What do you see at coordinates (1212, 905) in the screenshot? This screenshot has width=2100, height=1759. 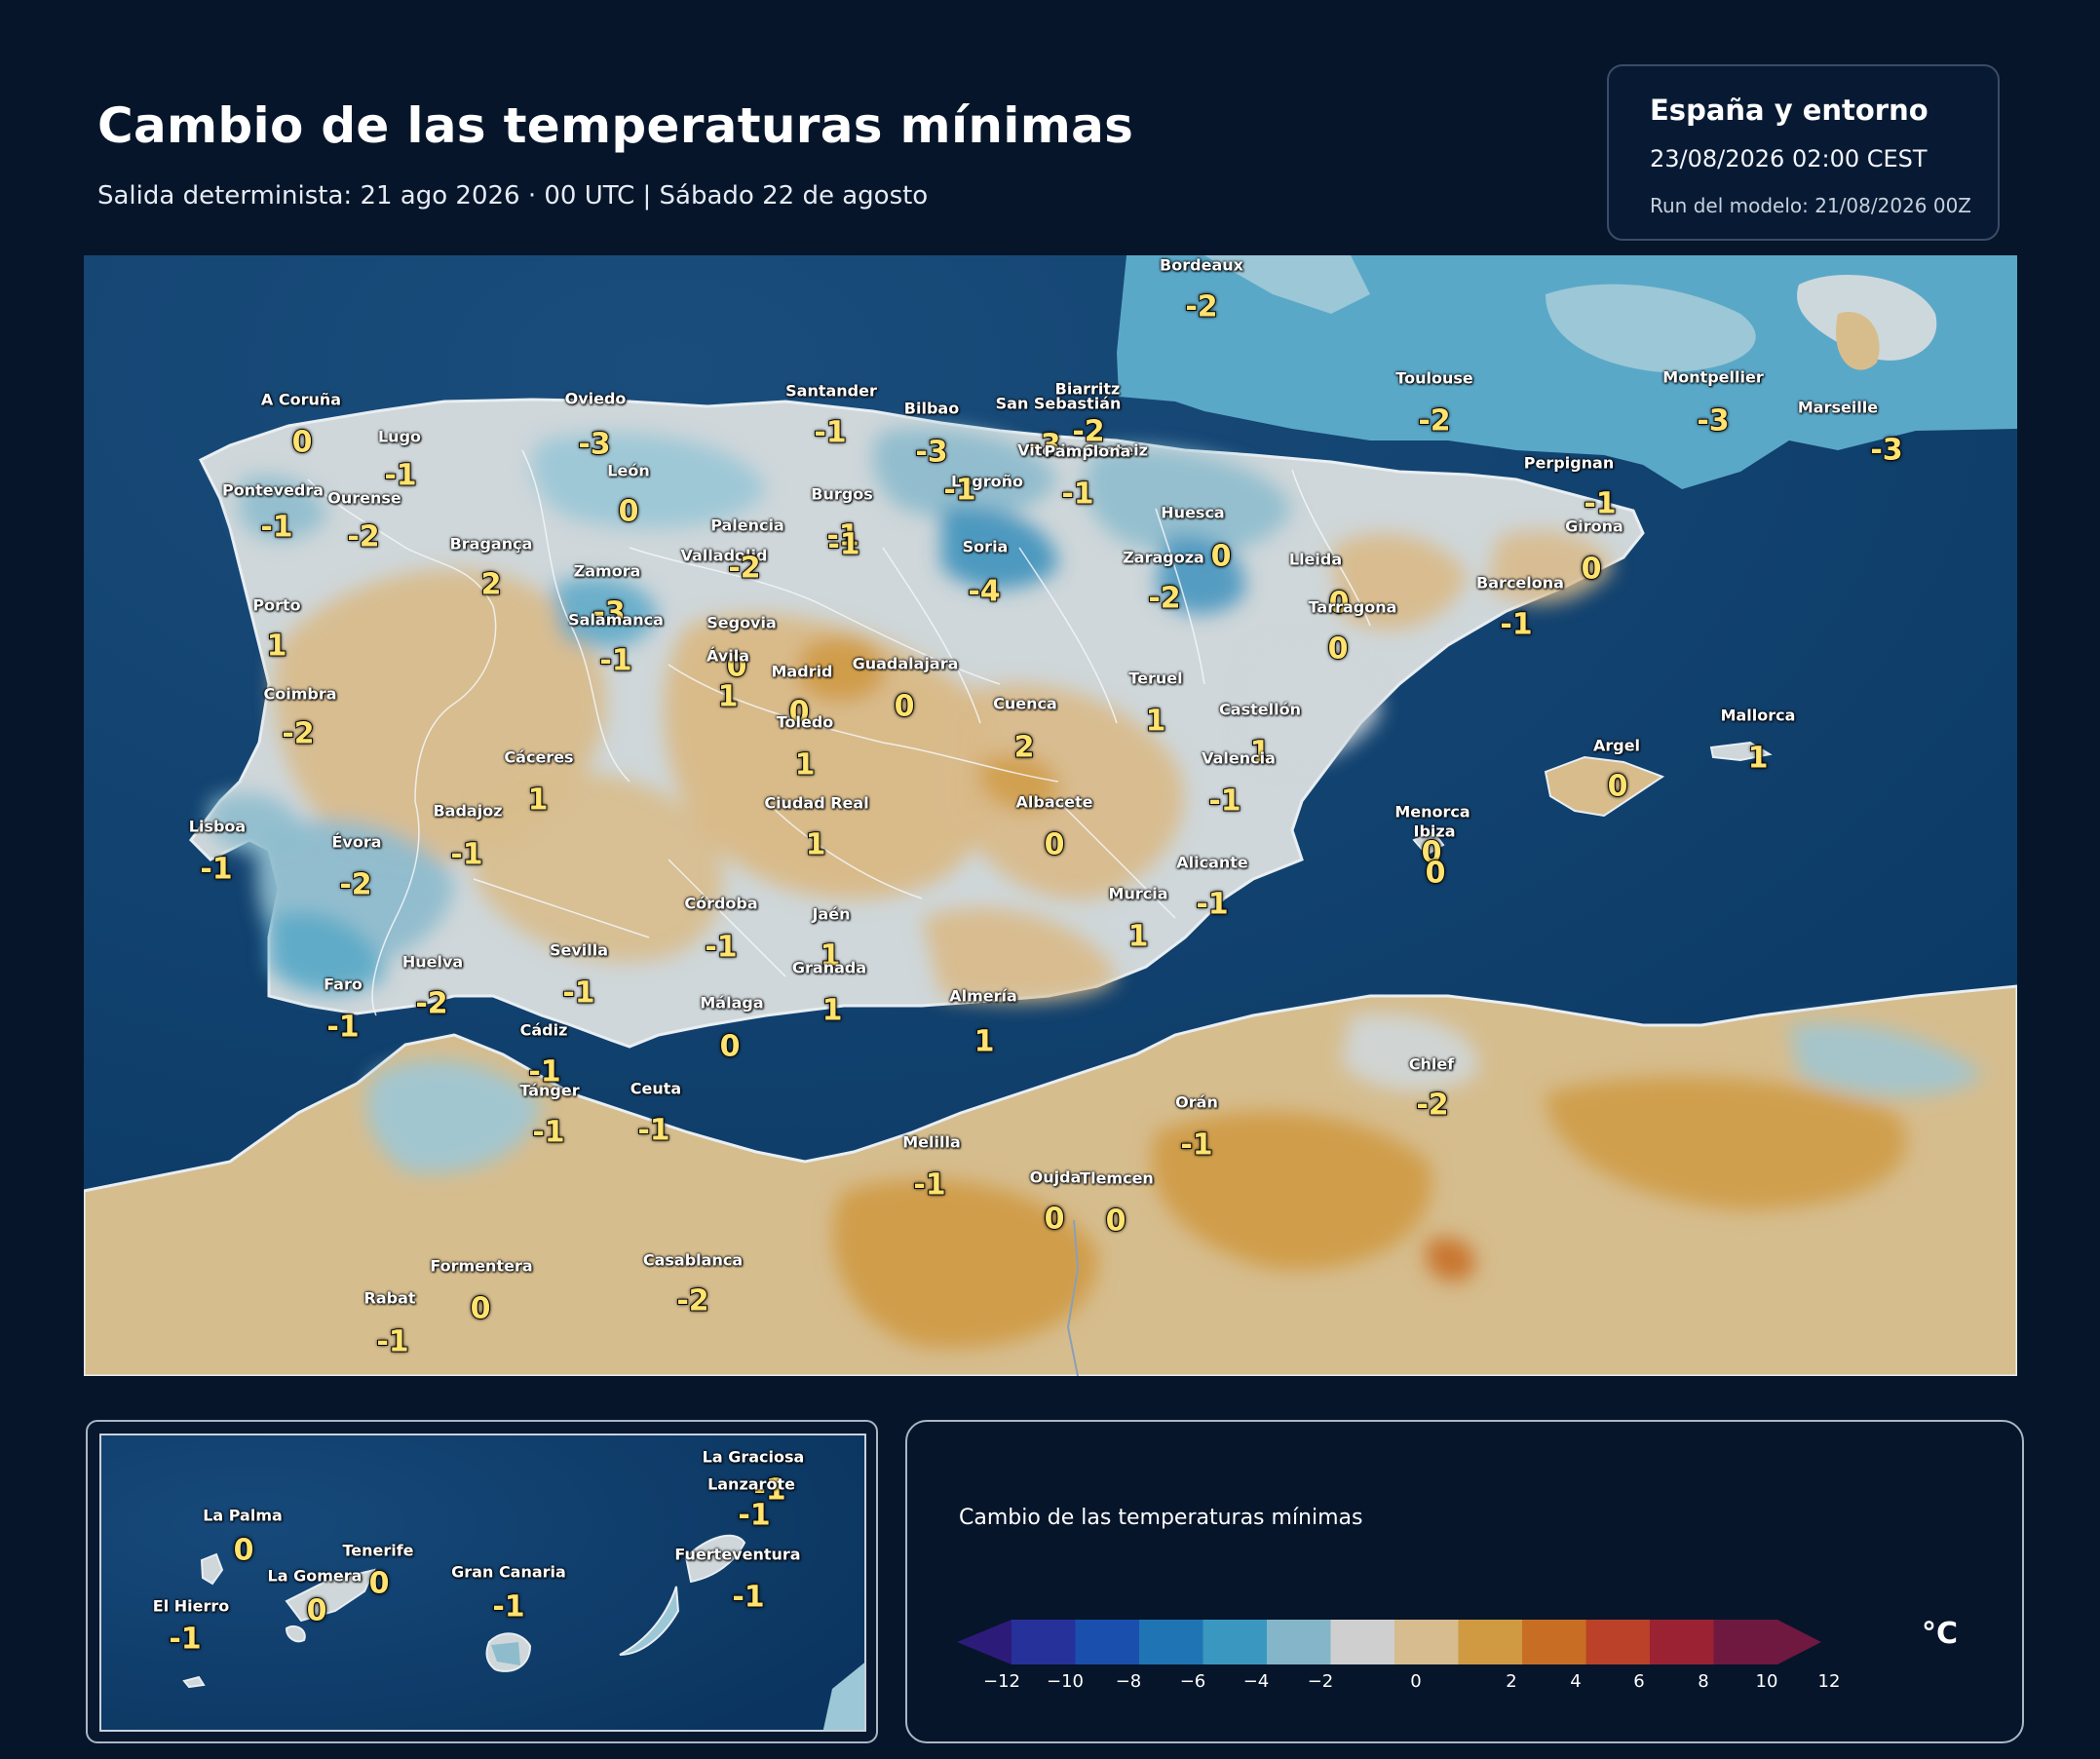 I see `temp-value-alicante: -1` at bounding box center [1212, 905].